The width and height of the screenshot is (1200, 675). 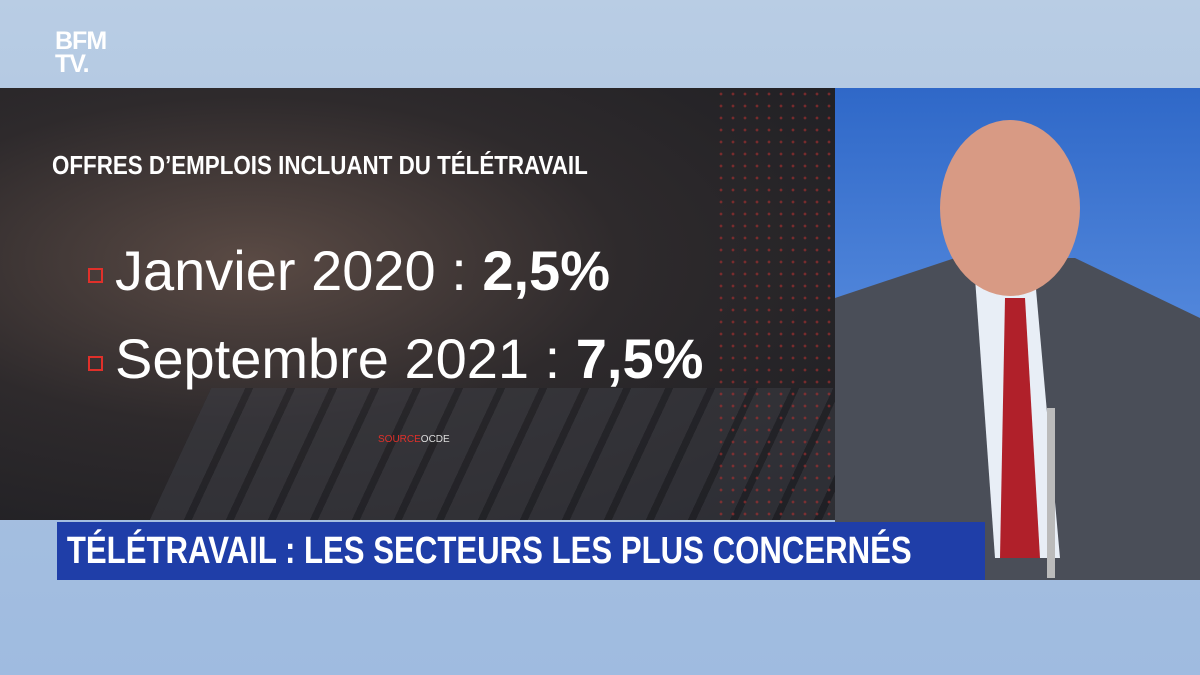 What do you see at coordinates (338, 358) in the screenshot?
I see `stat-label: Septembre 2021 :` at bounding box center [338, 358].